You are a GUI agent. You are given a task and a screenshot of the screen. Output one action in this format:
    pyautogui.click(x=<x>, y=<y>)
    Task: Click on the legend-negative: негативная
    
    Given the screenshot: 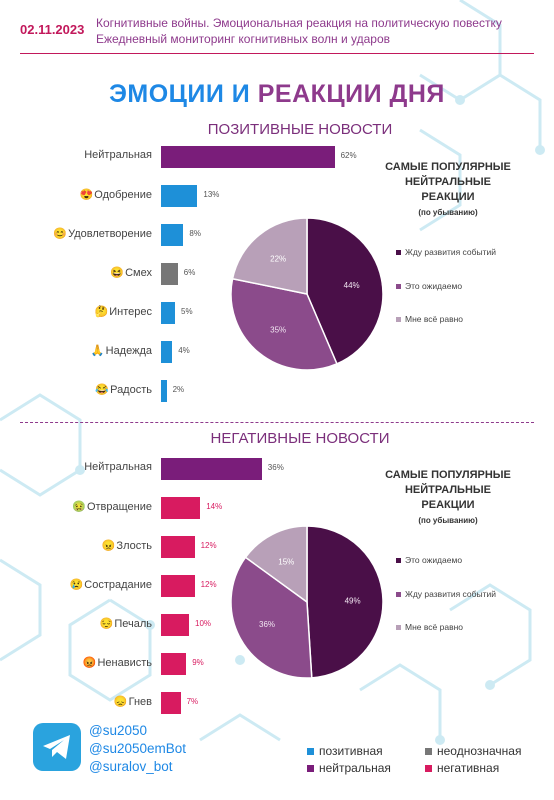 What is the action you would take?
    pyautogui.click(x=462, y=768)
    